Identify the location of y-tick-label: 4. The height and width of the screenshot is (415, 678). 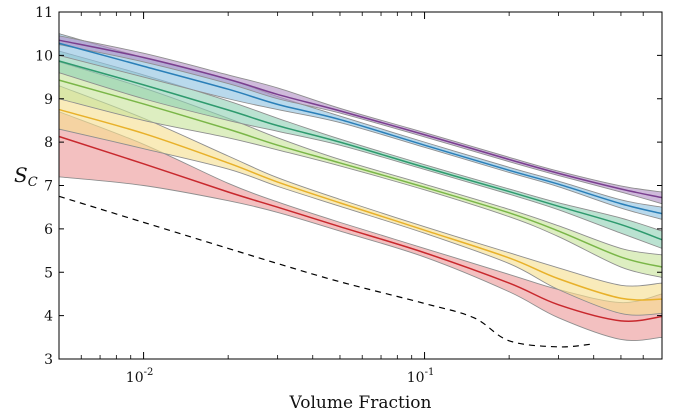
(48, 317).